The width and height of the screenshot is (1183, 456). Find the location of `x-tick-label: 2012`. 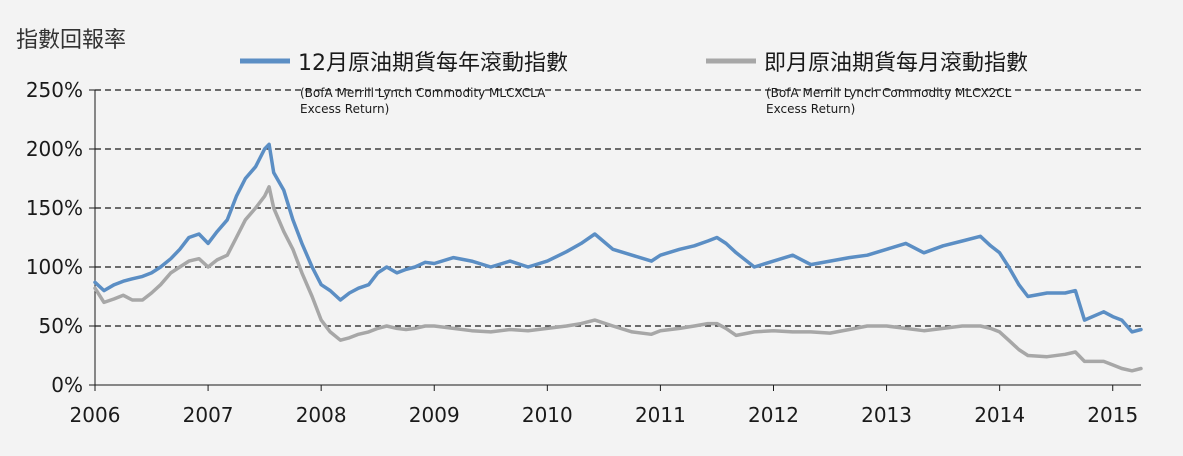

x-tick-label: 2012 is located at coordinates (773, 415).